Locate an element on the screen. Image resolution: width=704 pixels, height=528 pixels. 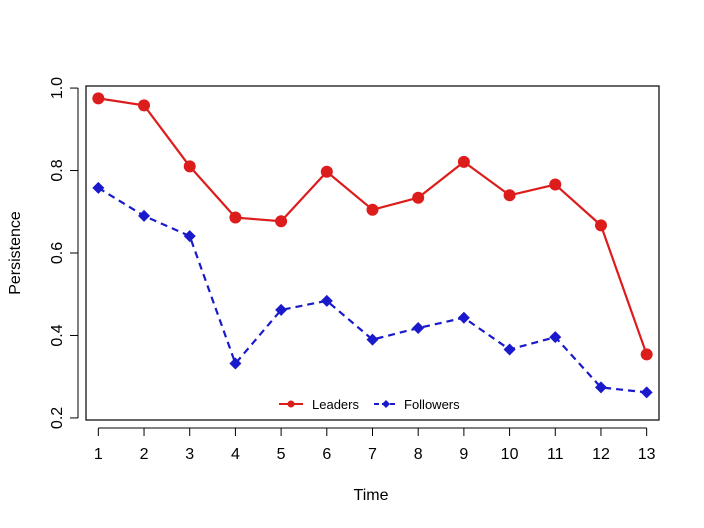
y-tick-label: 0.4 is located at coordinates (57, 335).